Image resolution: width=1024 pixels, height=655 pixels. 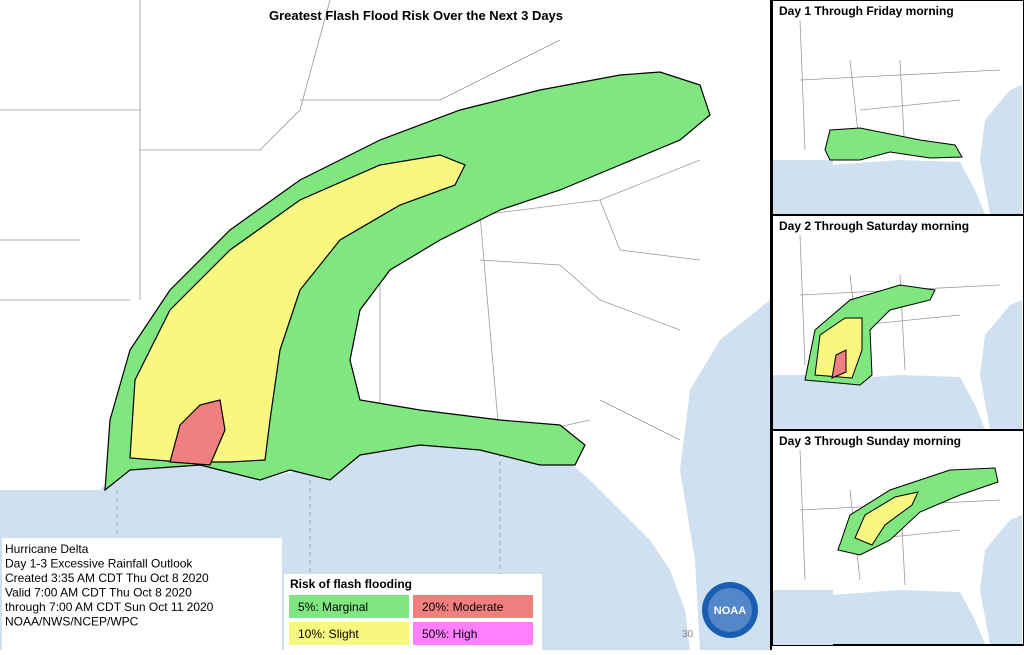 I want to click on logo, so click(x=730, y=610).